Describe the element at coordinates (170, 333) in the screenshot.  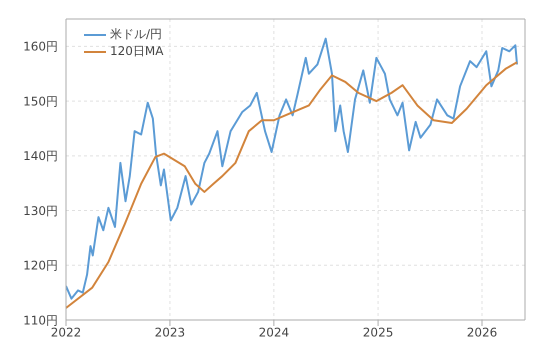
I see `x-tick-label: 2023` at that location.